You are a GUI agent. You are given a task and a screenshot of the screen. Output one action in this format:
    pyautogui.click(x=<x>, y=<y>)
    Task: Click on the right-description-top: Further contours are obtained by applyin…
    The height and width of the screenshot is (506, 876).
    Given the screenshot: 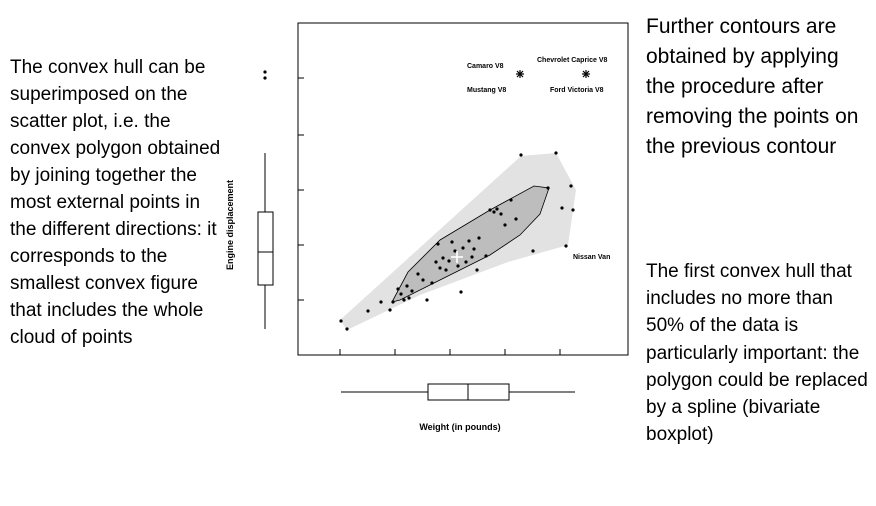 What is the action you would take?
    pyautogui.click(x=752, y=86)
    